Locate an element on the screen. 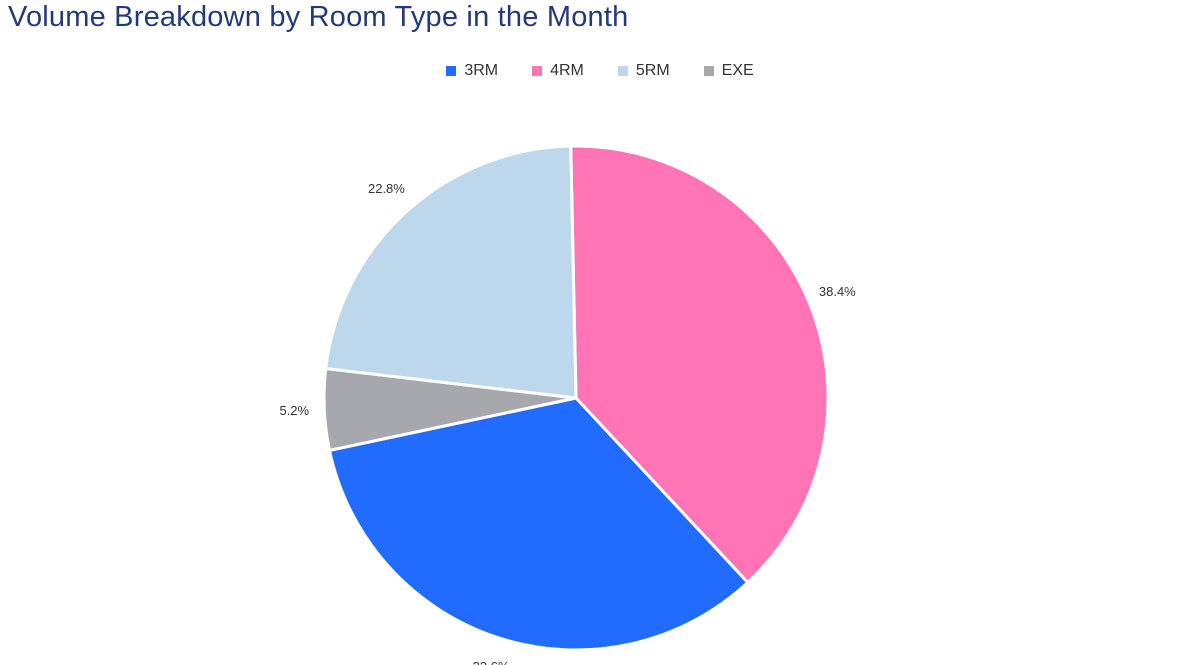 Image resolution: width=1200 pixels, height=665 pixels. legend-label-4rm: 4RM is located at coordinates (567, 70).